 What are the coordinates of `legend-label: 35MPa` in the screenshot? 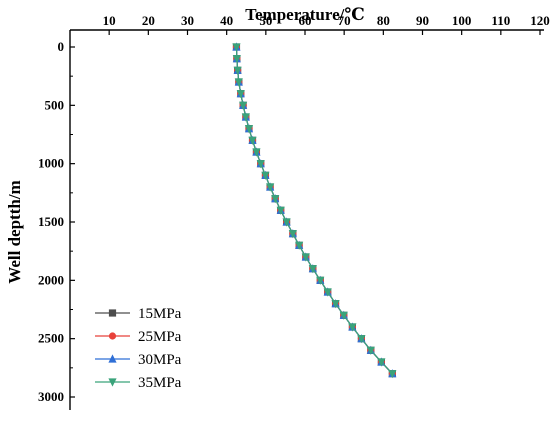 It's located at (160, 383).